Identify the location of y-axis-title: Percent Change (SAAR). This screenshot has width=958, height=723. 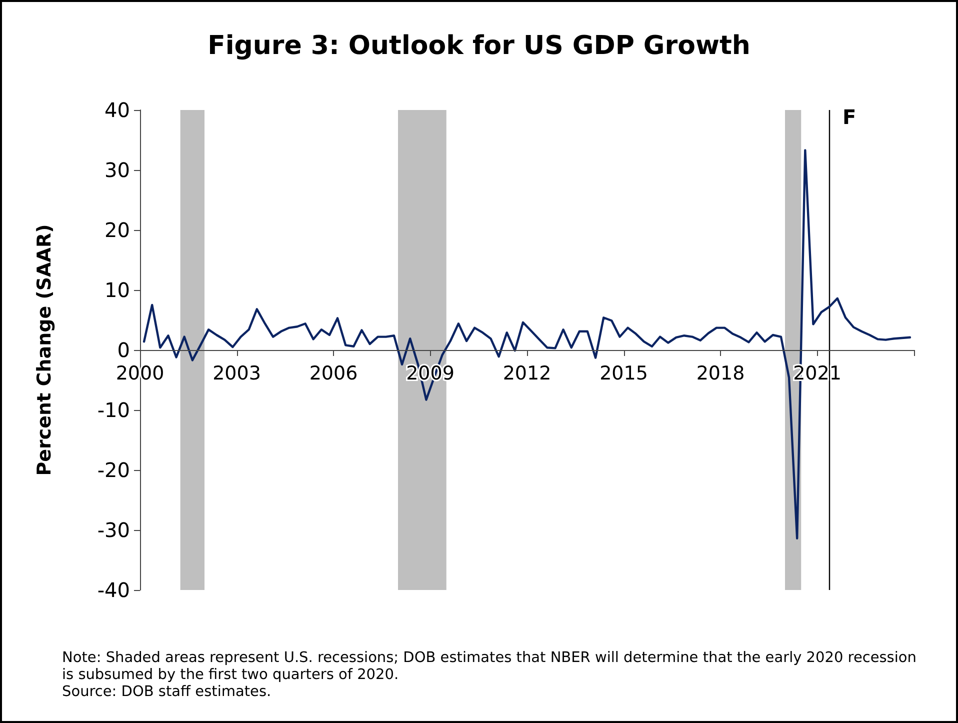
(45, 350).